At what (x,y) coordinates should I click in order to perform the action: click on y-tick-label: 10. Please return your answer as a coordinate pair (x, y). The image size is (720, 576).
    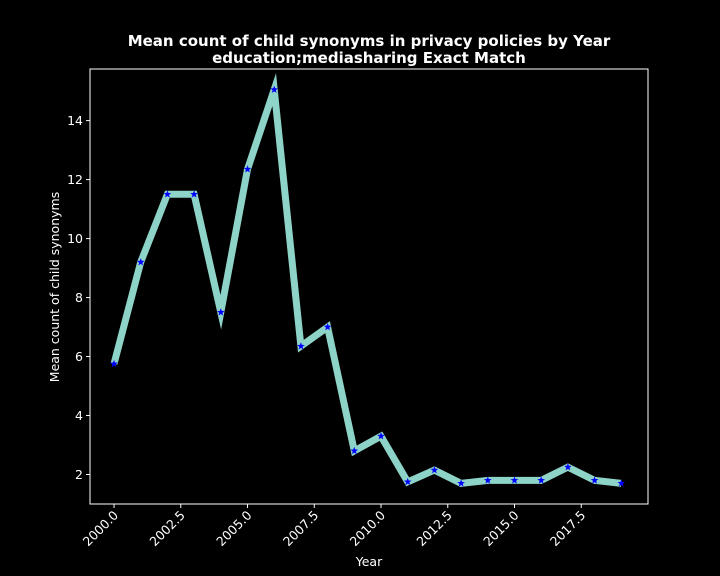
    Looking at the image, I should click on (75, 238).